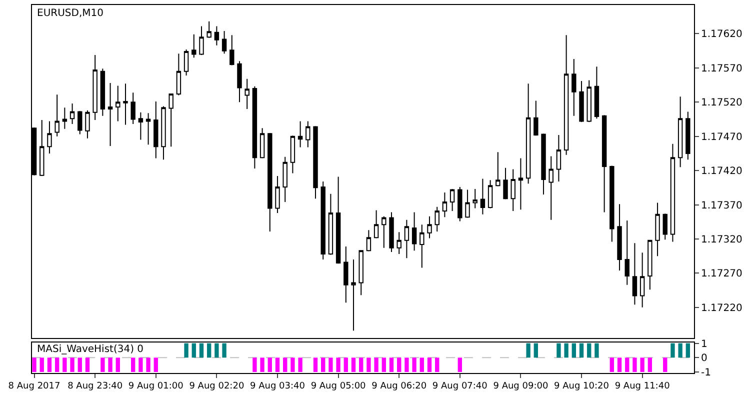 This screenshot has width=750, height=394. I want to click on chart-title: EURUSD,M10, so click(70, 13).